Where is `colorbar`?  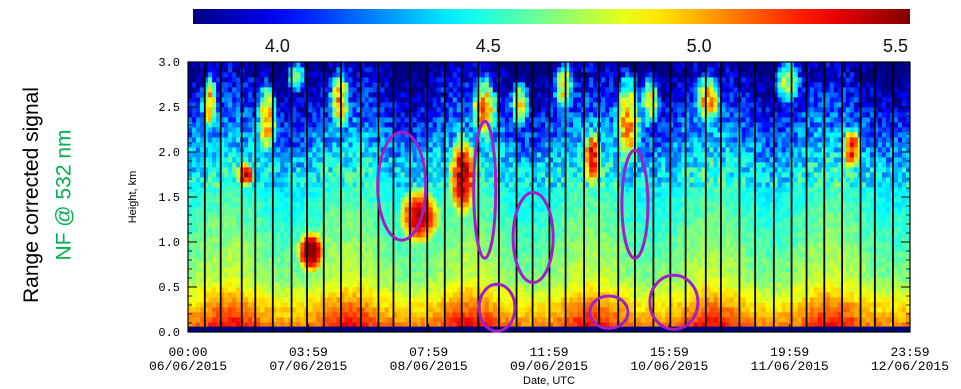
colorbar is located at coordinates (551, 16).